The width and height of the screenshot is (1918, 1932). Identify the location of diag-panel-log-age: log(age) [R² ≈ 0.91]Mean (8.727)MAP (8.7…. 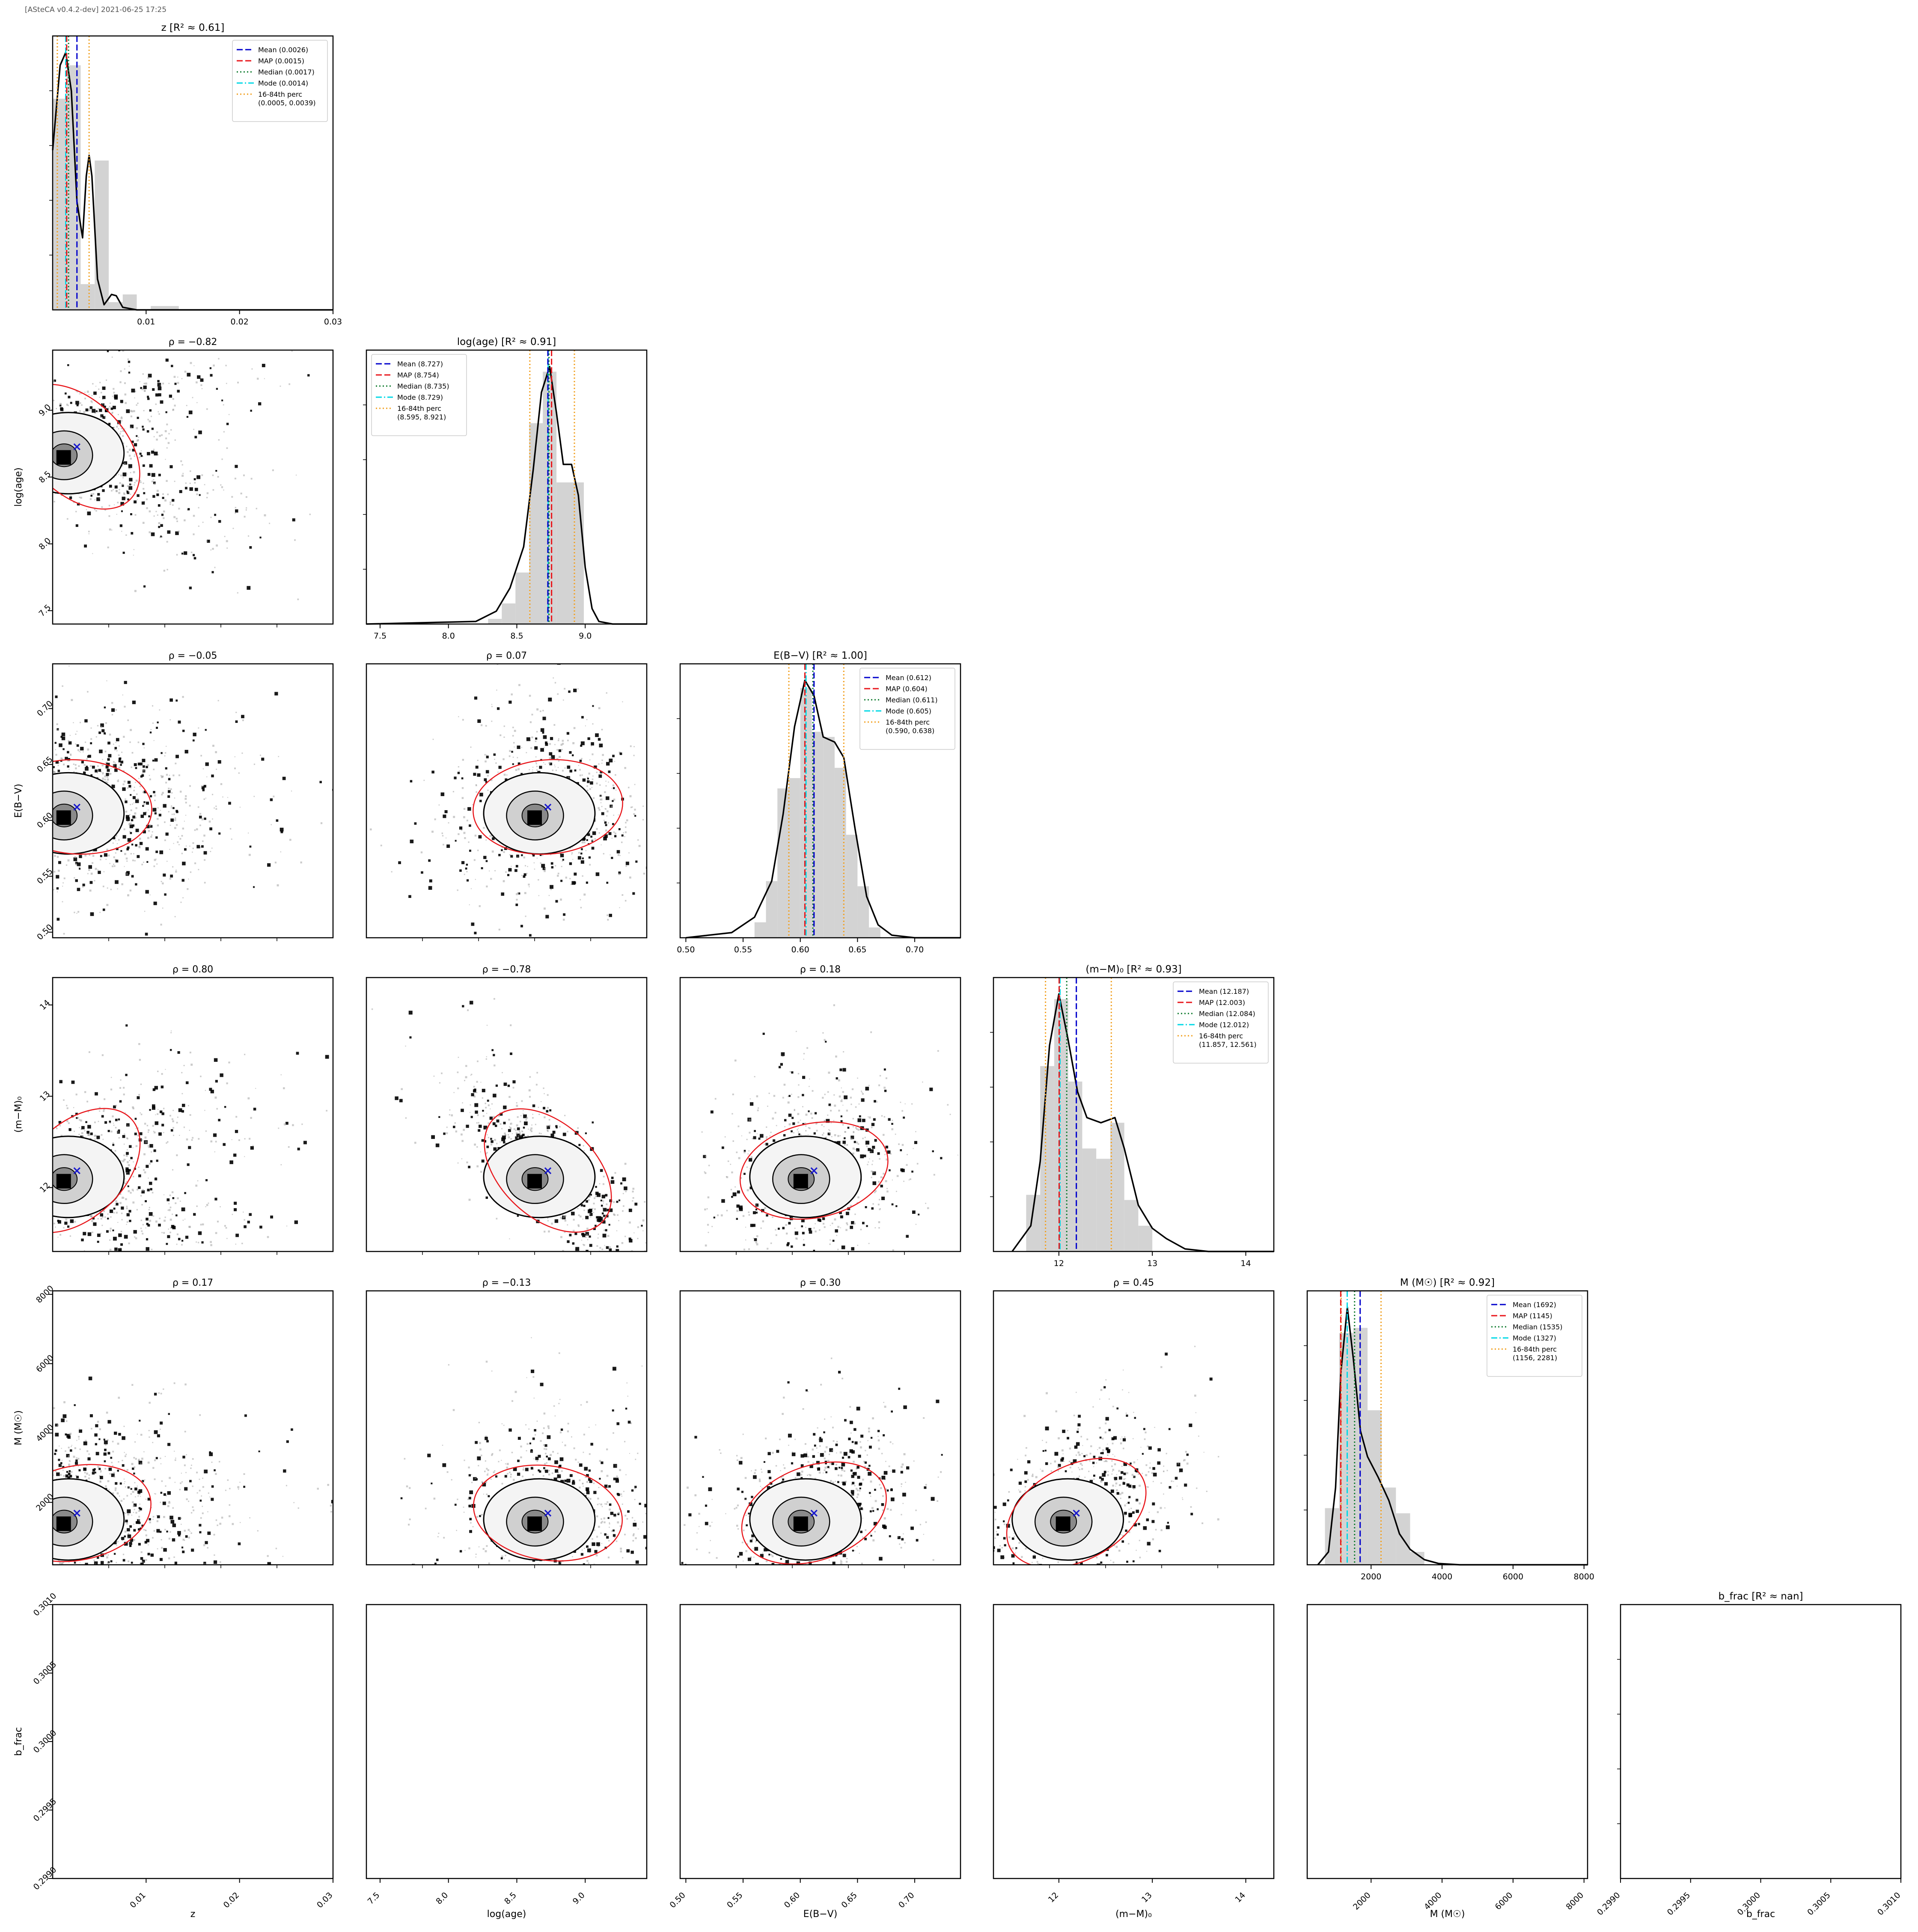
(505, 488).